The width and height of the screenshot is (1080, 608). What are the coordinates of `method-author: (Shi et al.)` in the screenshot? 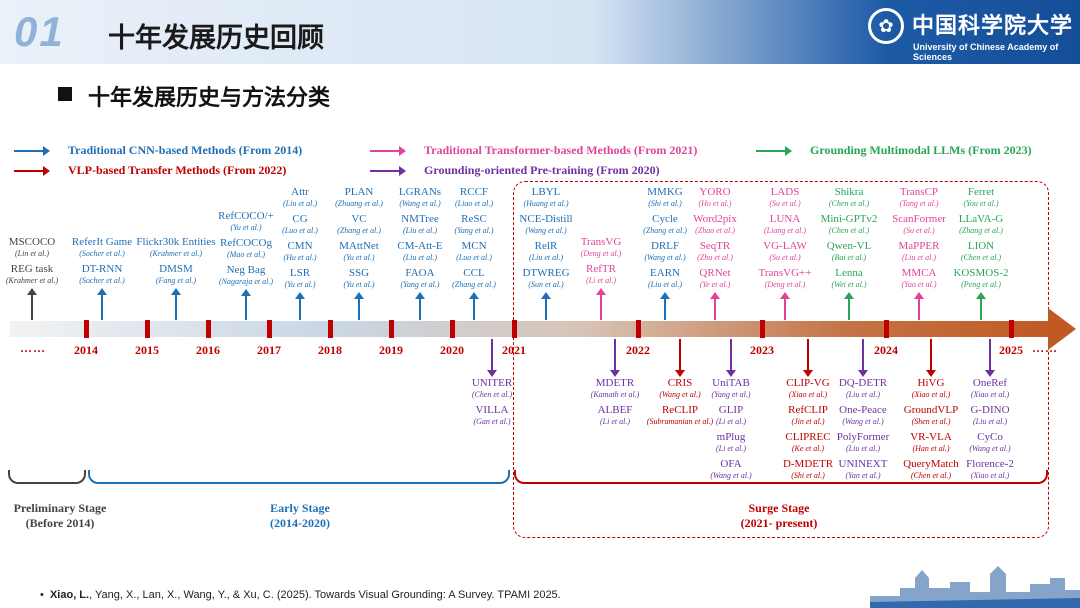 It's located at (808, 475).